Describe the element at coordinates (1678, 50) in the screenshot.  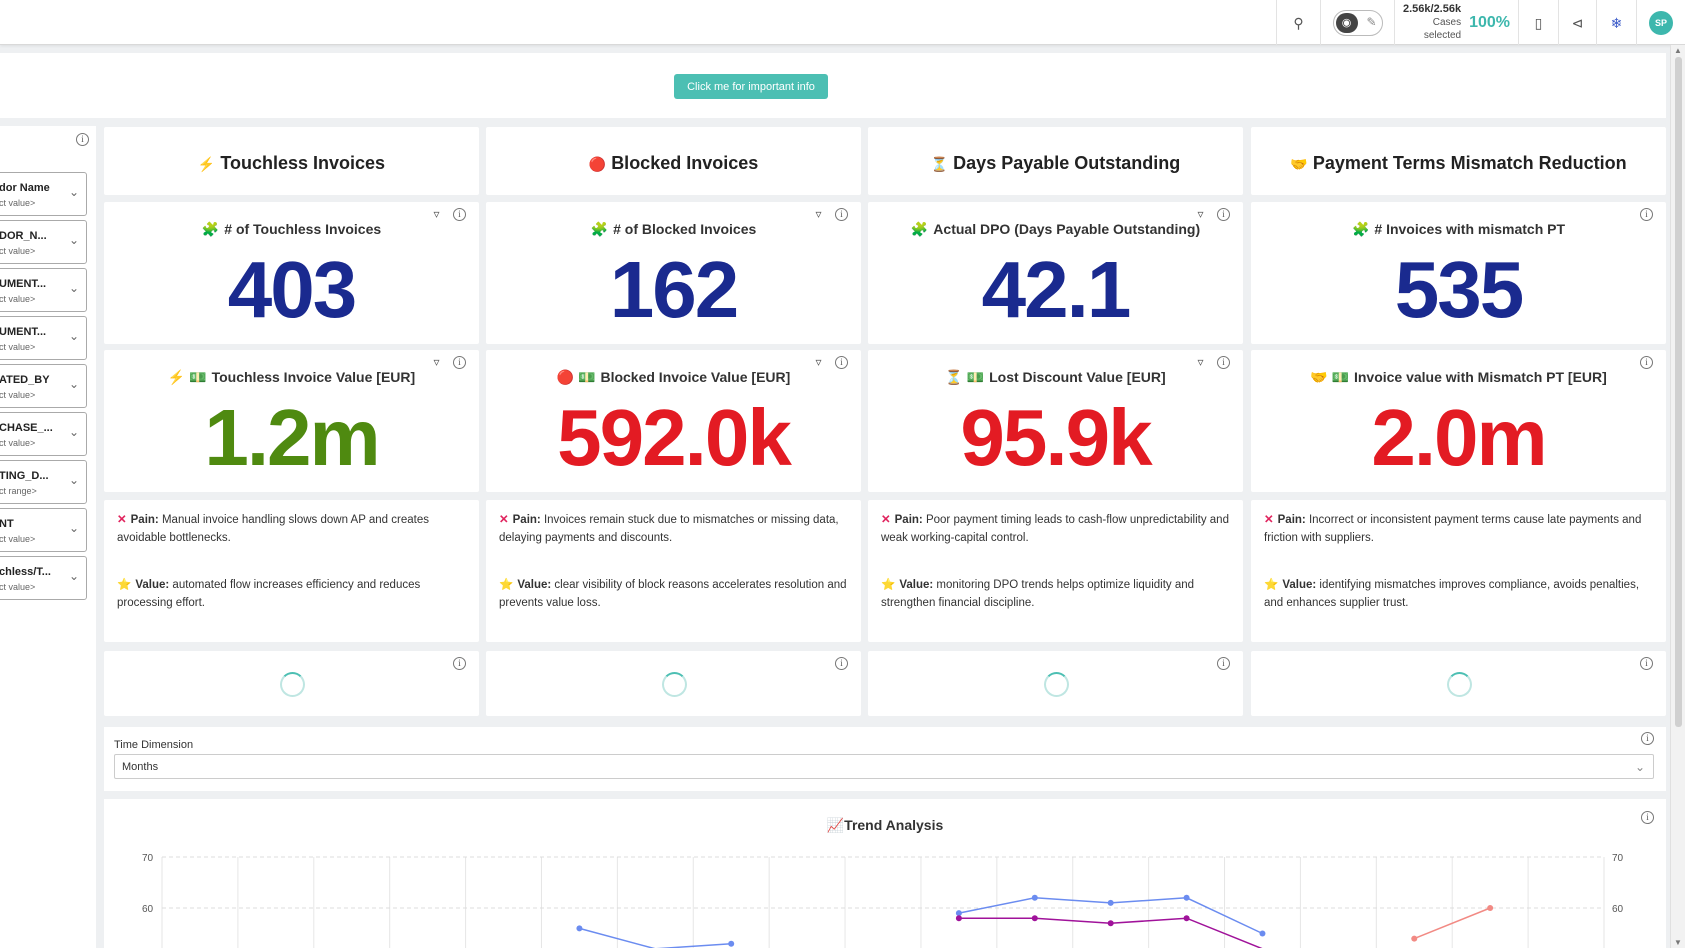
I see `scroll-up-icon: ▲` at that location.